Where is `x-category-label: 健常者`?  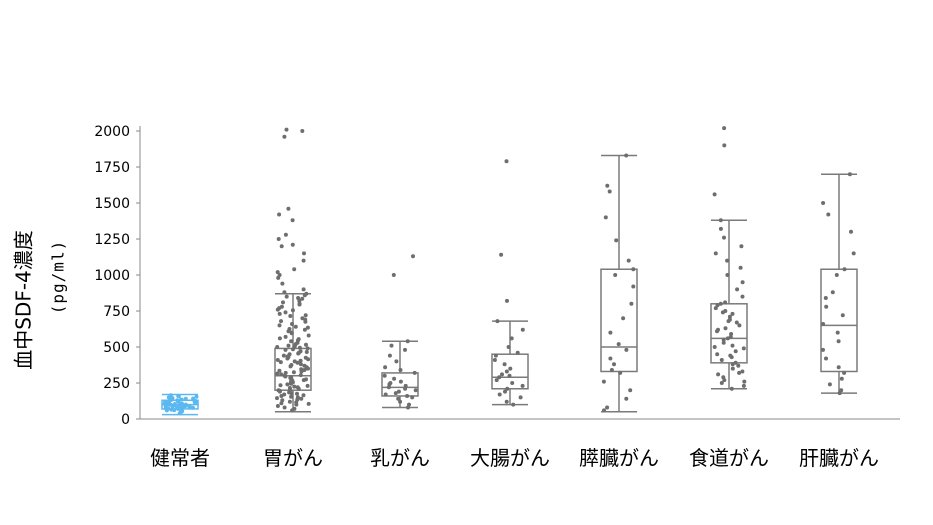
x-category-label: 健常者 is located at coordinates (180, 458).